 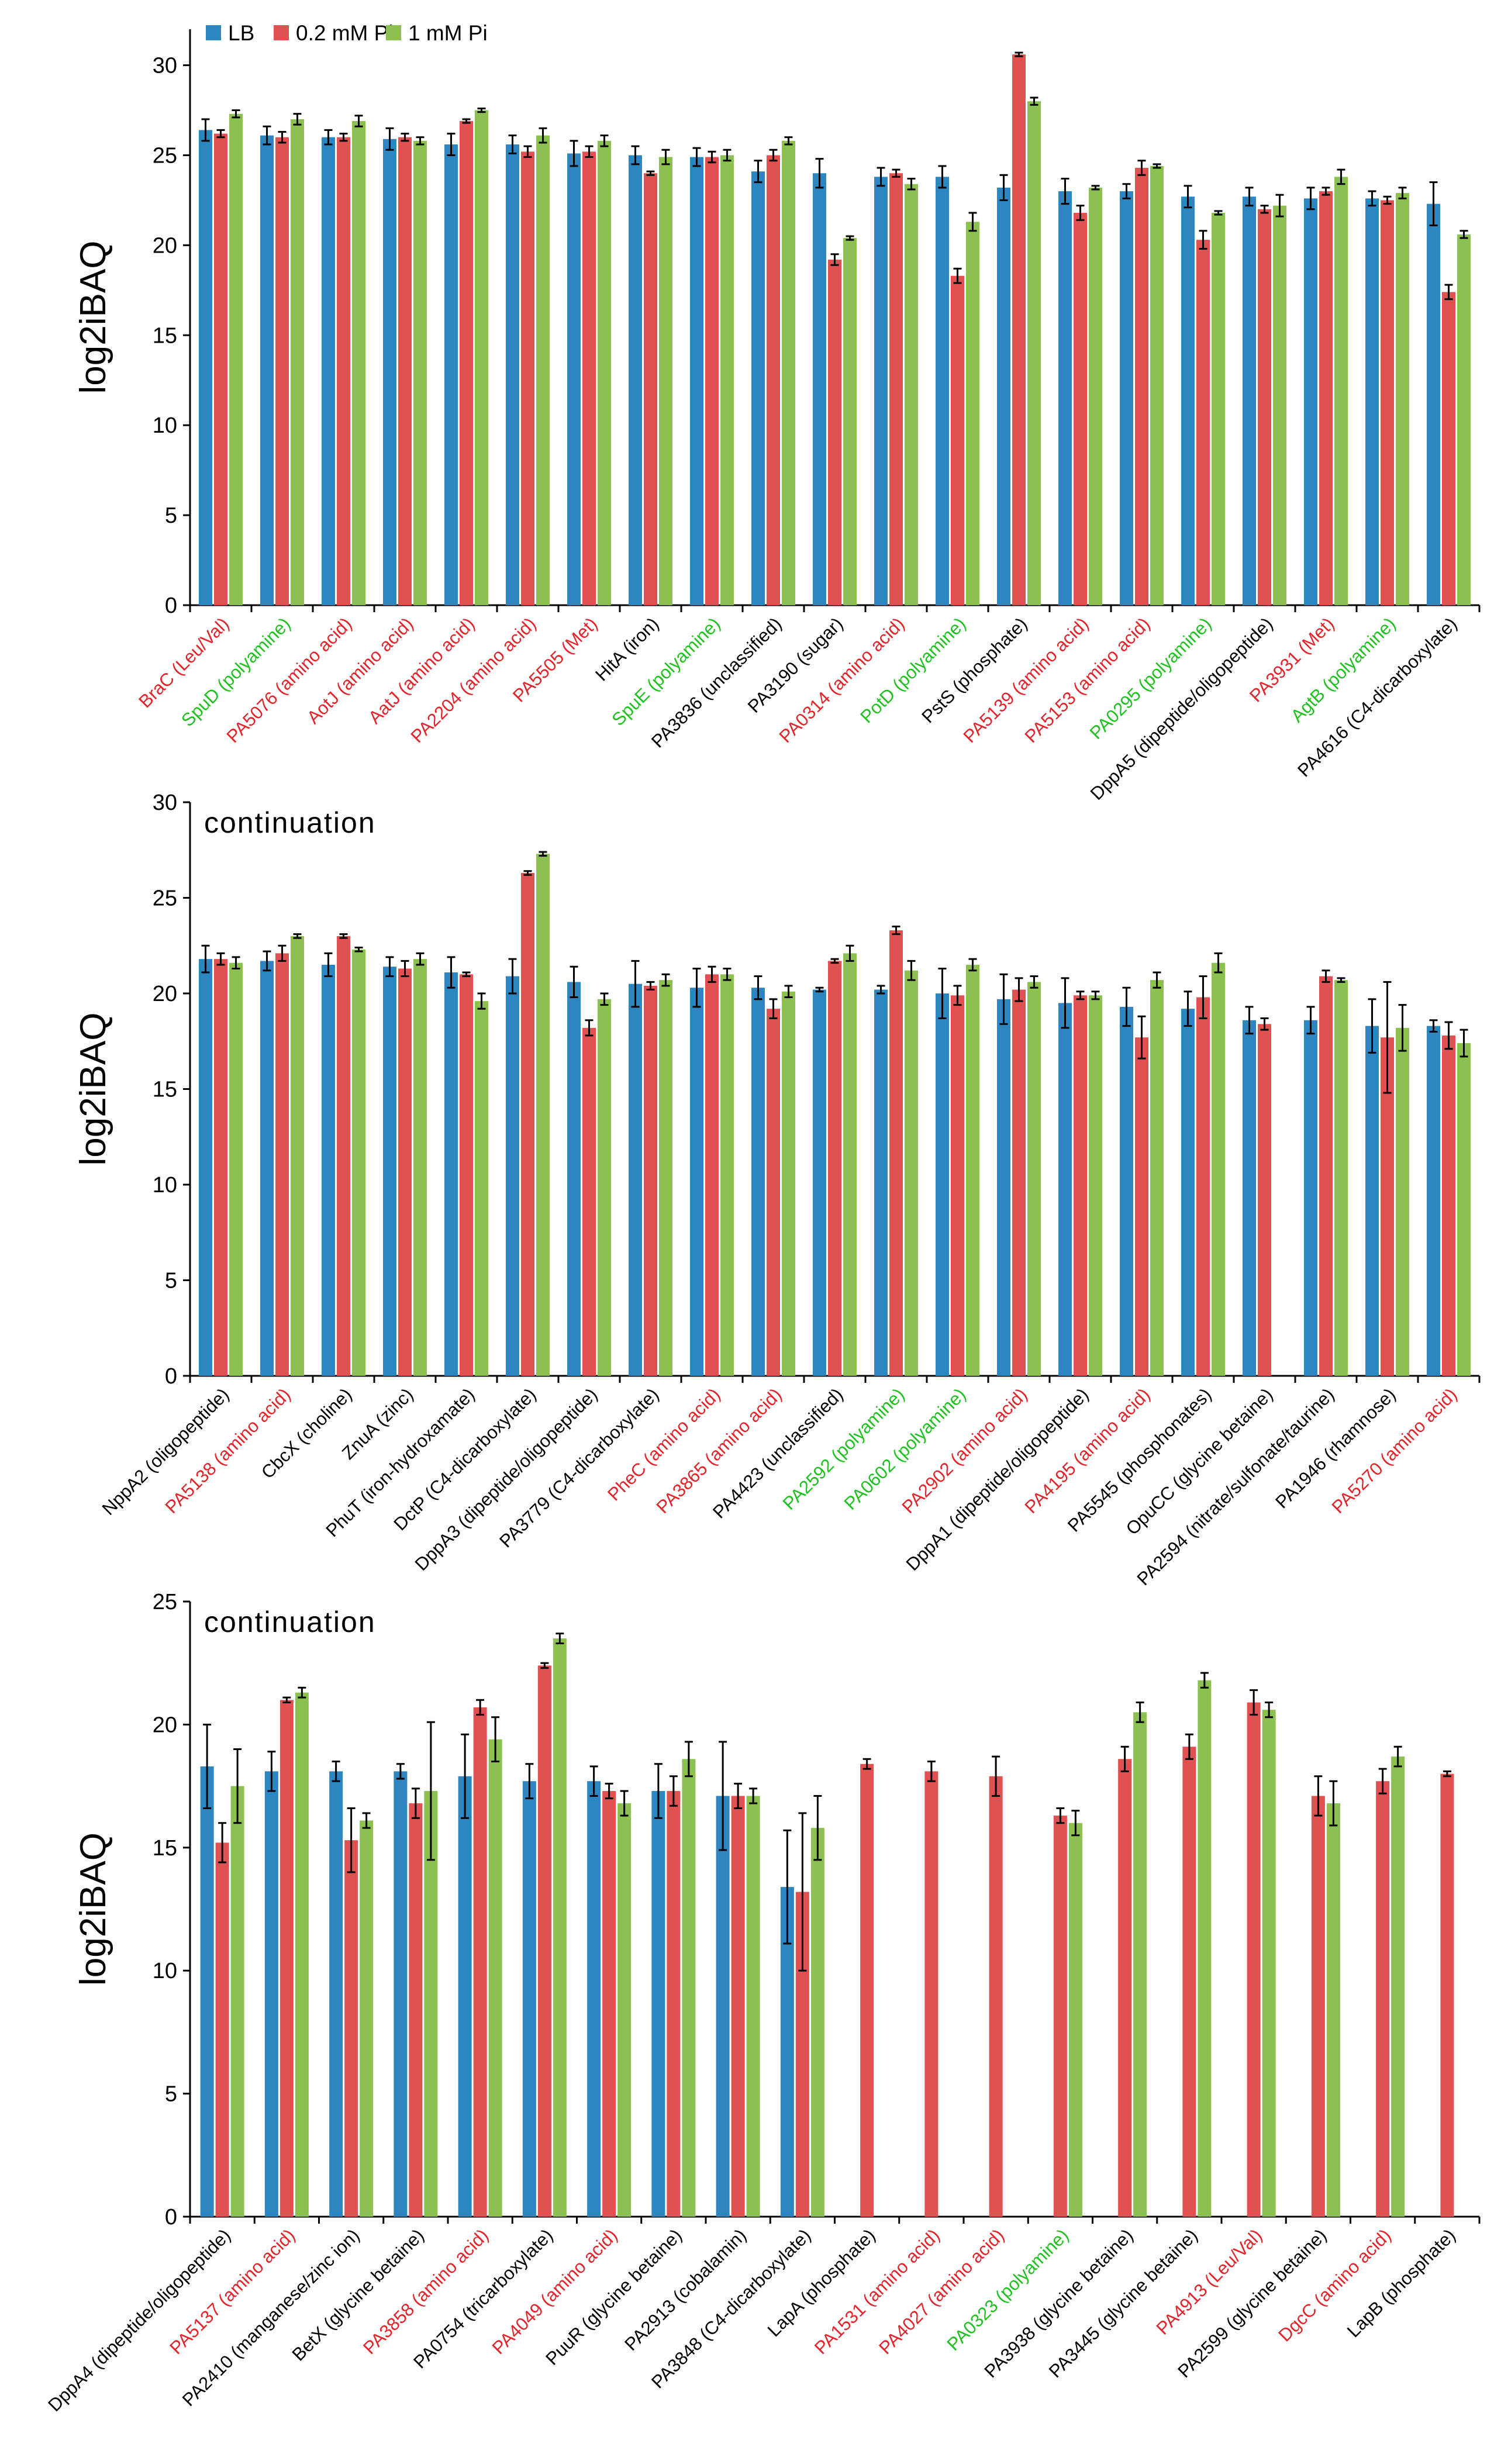 What do you see at coordinates (241, 33) in the screenshot?
I see `legend-label: LB` at bounding box center [241, 33].